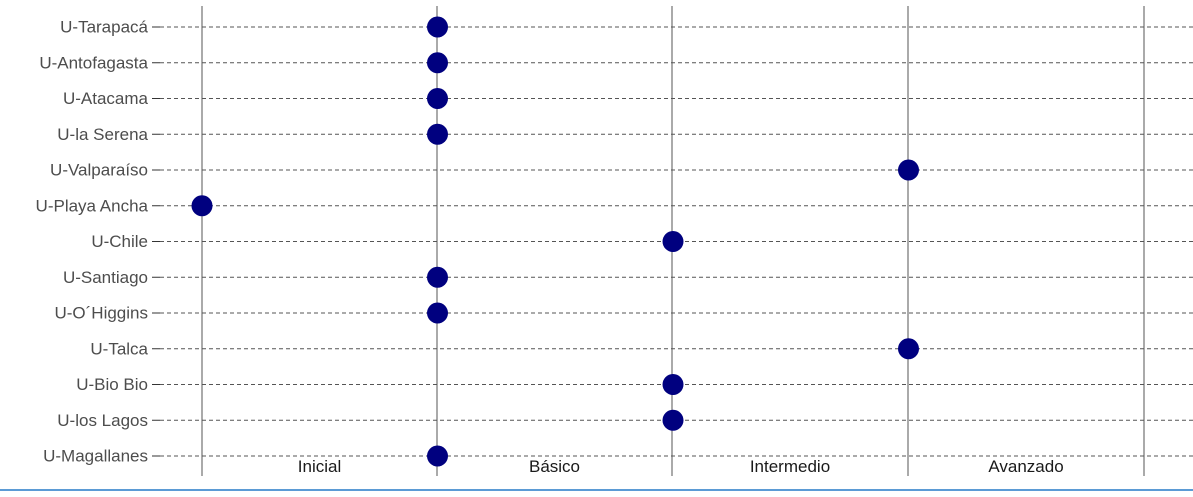 This screenshot has width=1193, height=497. Describe the element at coordinates (112, 384) in the screenshot. I see `y-tick-label: U-Bio Bio` at that location.